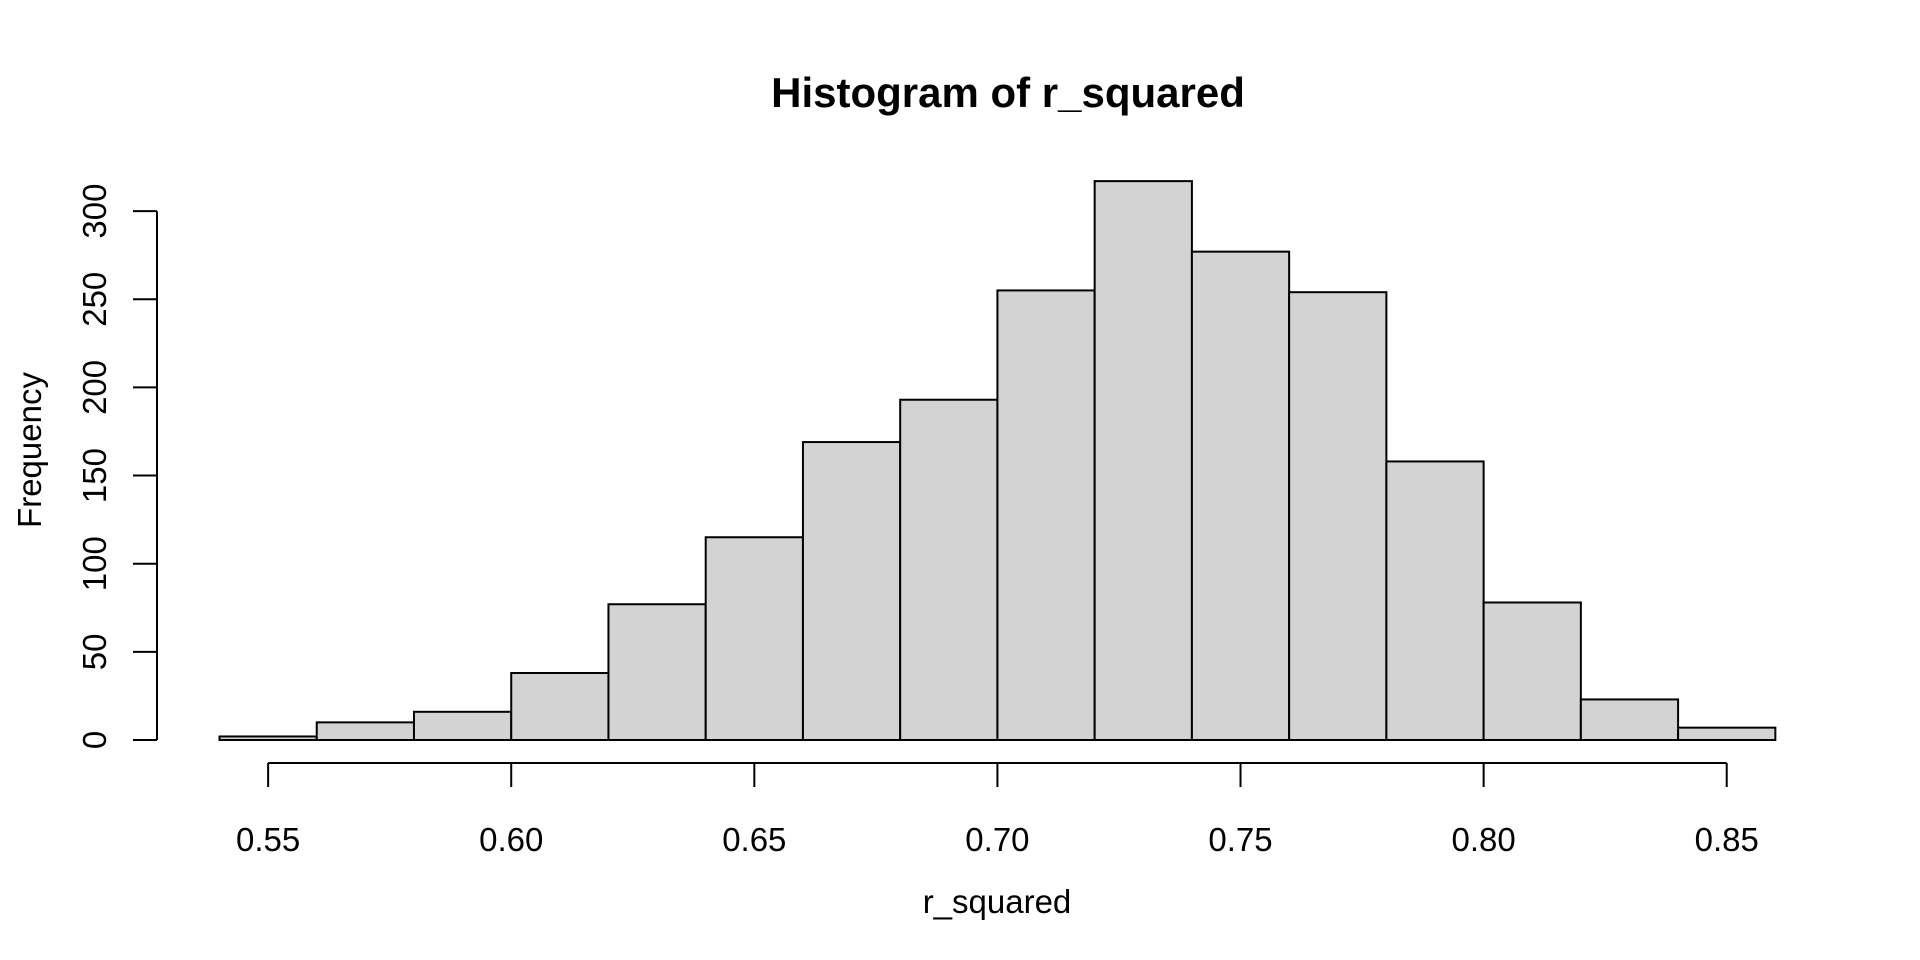  I want to click on x-tick-label: 0.75, so click(1240, 839).